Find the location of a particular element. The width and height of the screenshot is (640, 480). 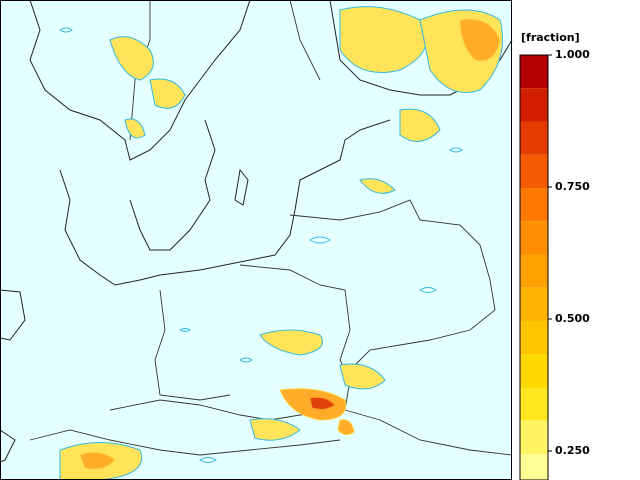

colorbar-tick-label: 0.250 is located at coordinates (572, 450).